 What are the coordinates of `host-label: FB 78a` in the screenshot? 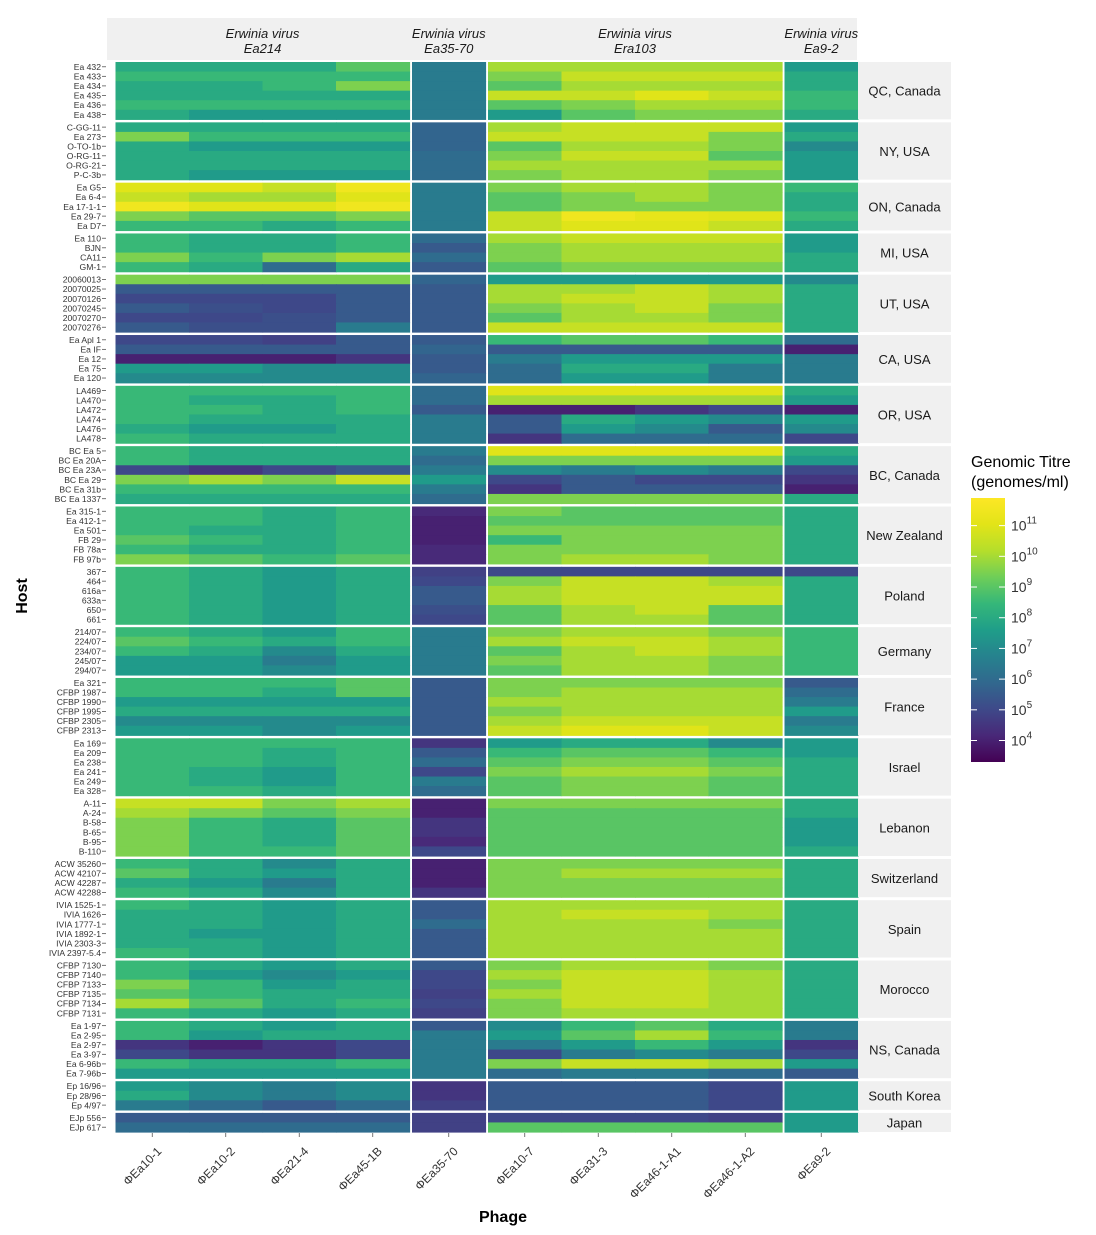 It's located at (87, 550).